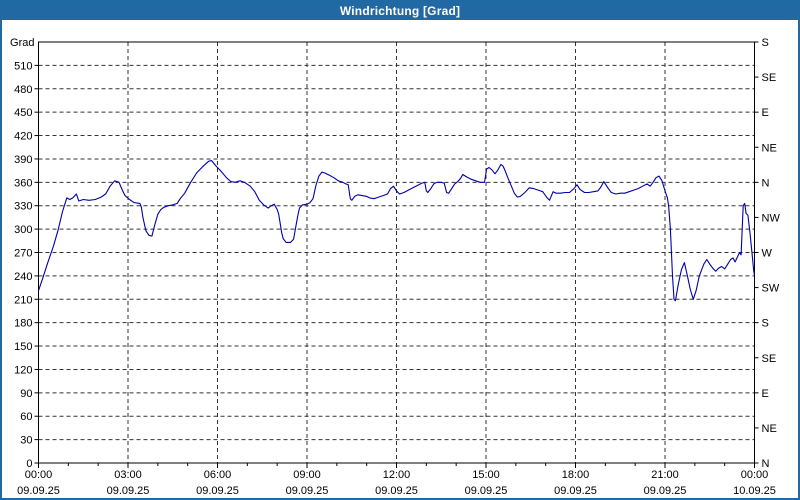 This screenshot has width=800, height=500. Describe the element at coordinates (23, 90) in the screenshot. I see `y-left-tick-label: 480` at that location.